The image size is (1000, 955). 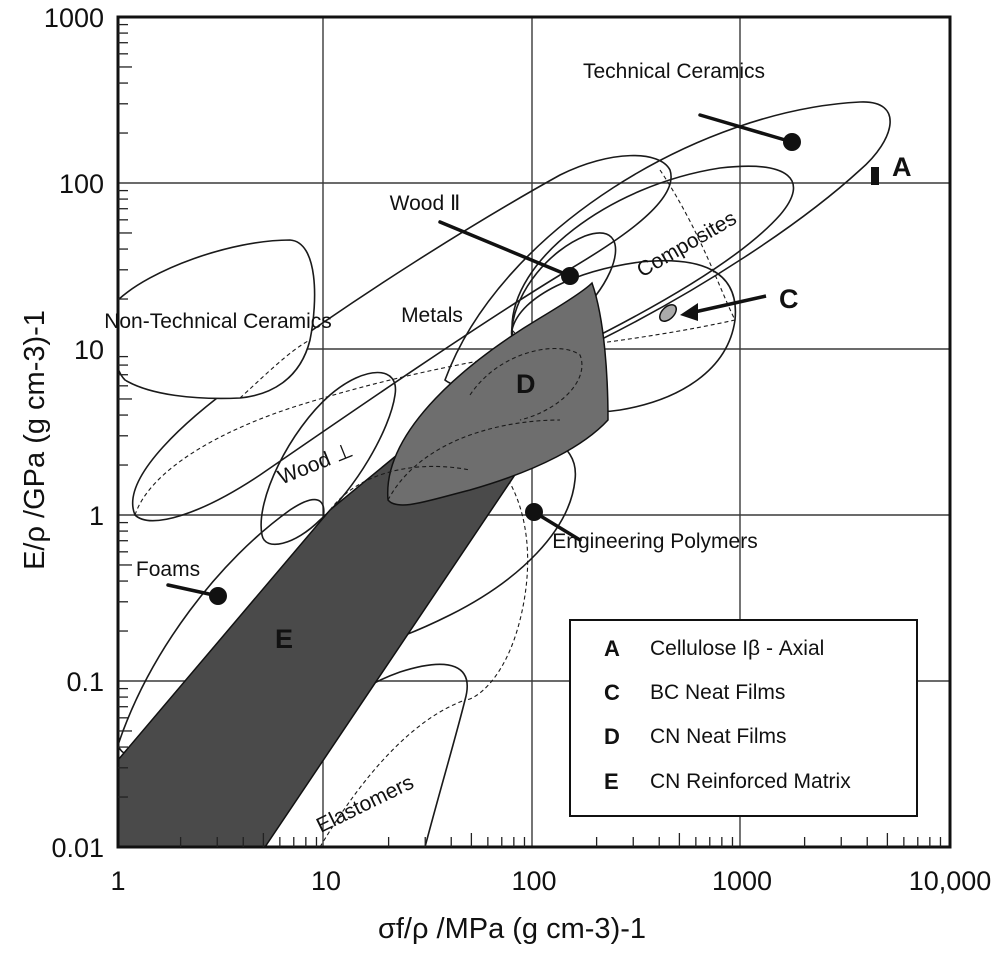 What do you see at coordinates (400, 488) in the screenshot?
I see `dashed-region-e-overlap` at bounding box center [400, 488].